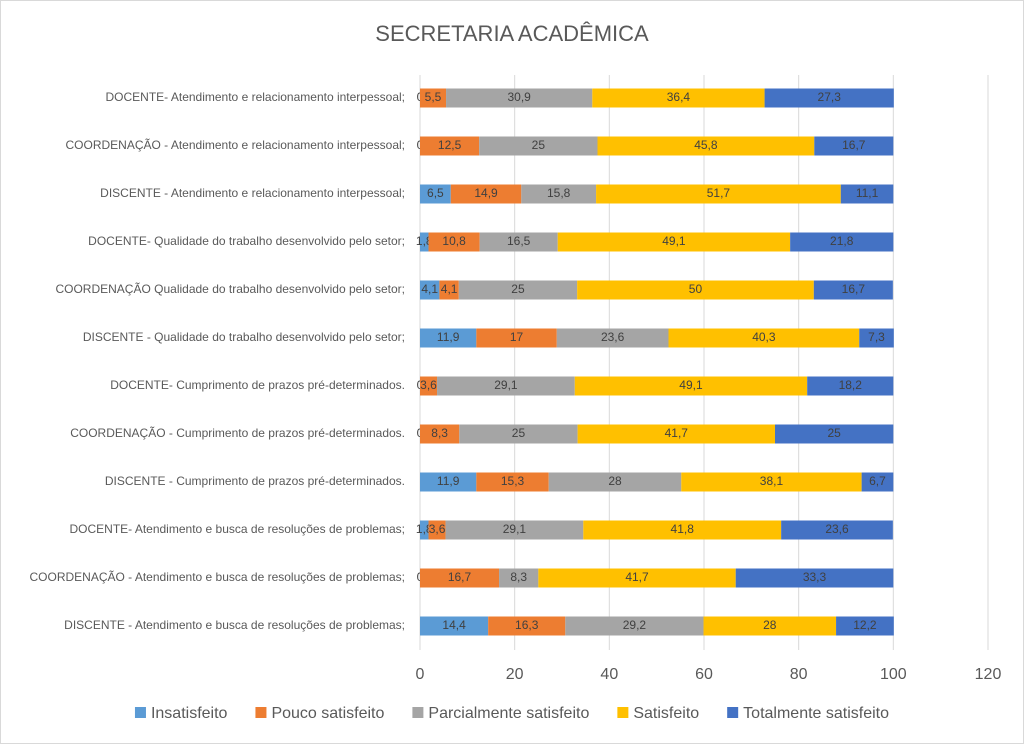  I want to click on data-label: 38,1, so click(772, 481).